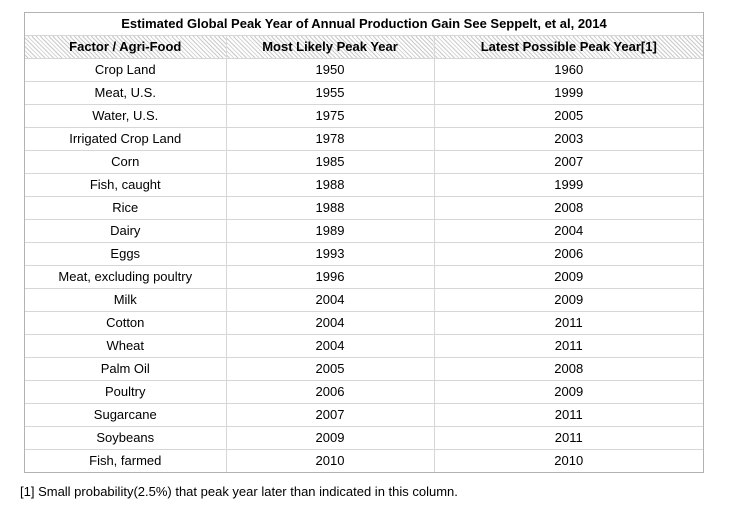 This screenshot has height=520, width=729. Describe the element at coordinates (329, 162) in the screenshot. I see `most-likely-year-cell: 1985` at that location.